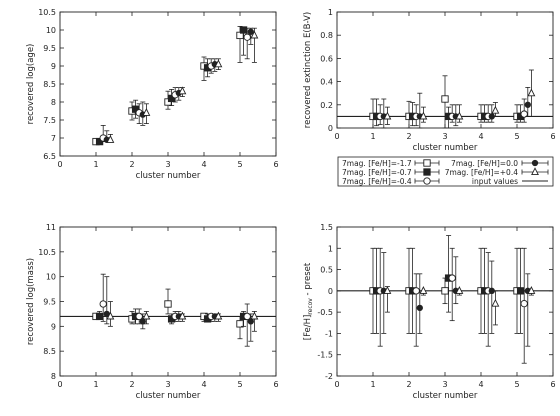 This screenshot has width=560, height=416. Describe the element at coordinates (329, 333) in the screenshot. I see `y-tick-label: -1` at that location.